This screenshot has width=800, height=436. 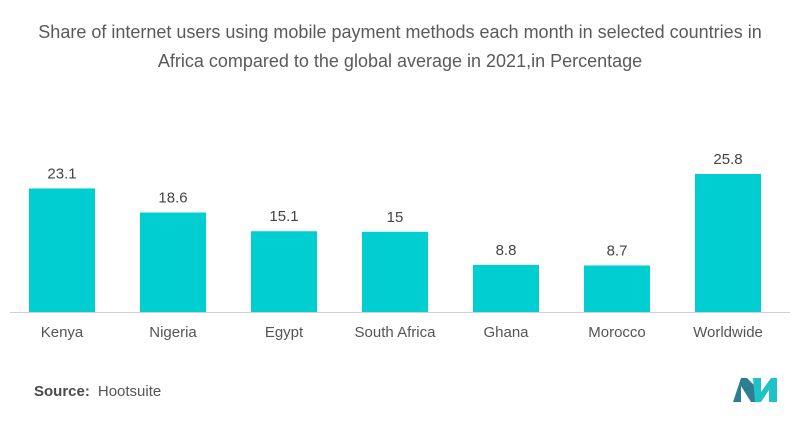 I want to click on bar-egypt, so click(x=284, y=271).